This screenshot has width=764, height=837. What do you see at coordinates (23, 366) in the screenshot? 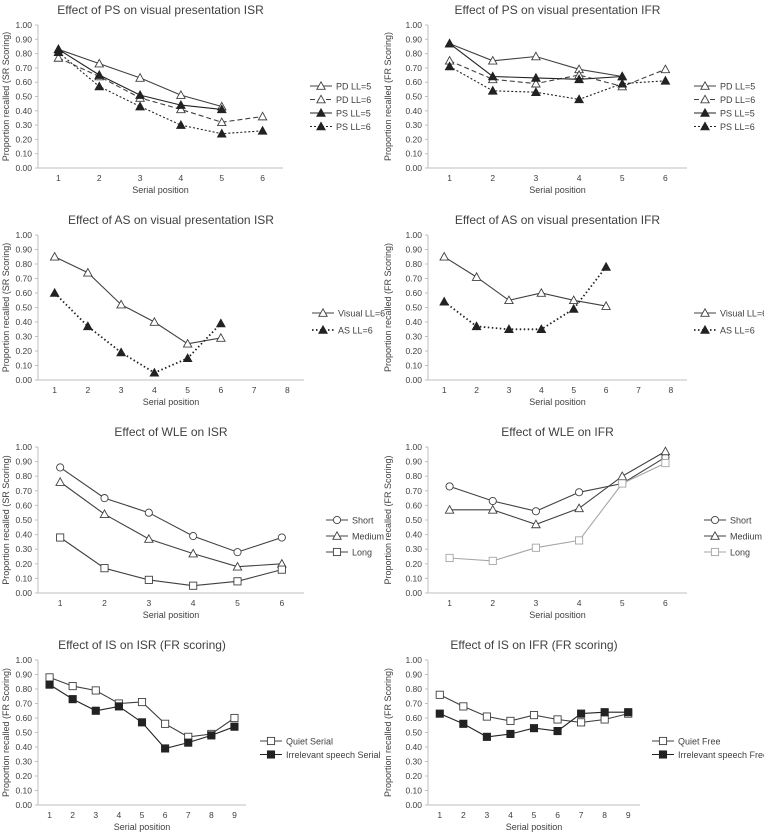
I see `y-tick-label: 0.10` at bounding box center [23, 366].